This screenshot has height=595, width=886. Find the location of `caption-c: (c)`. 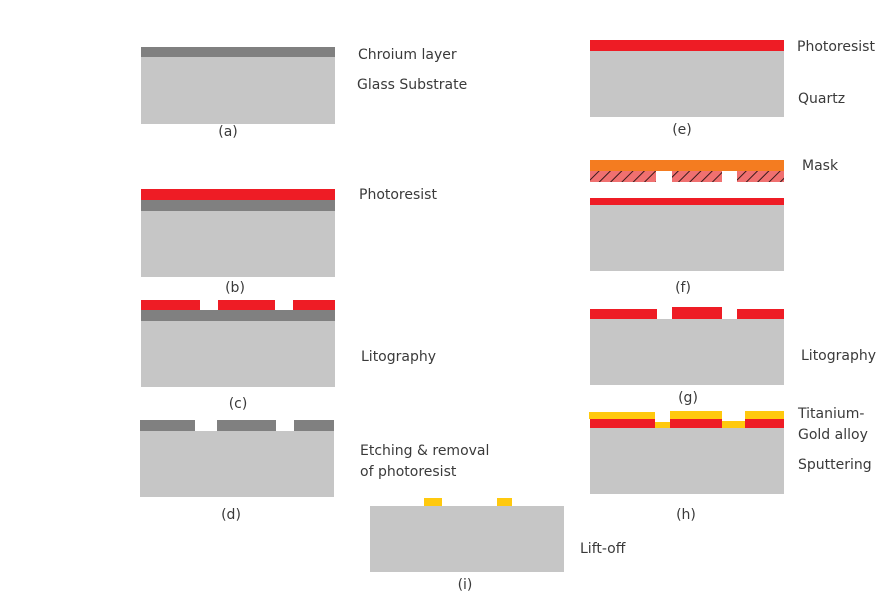

caption-c: (c) is located at coordinates (238, 404).